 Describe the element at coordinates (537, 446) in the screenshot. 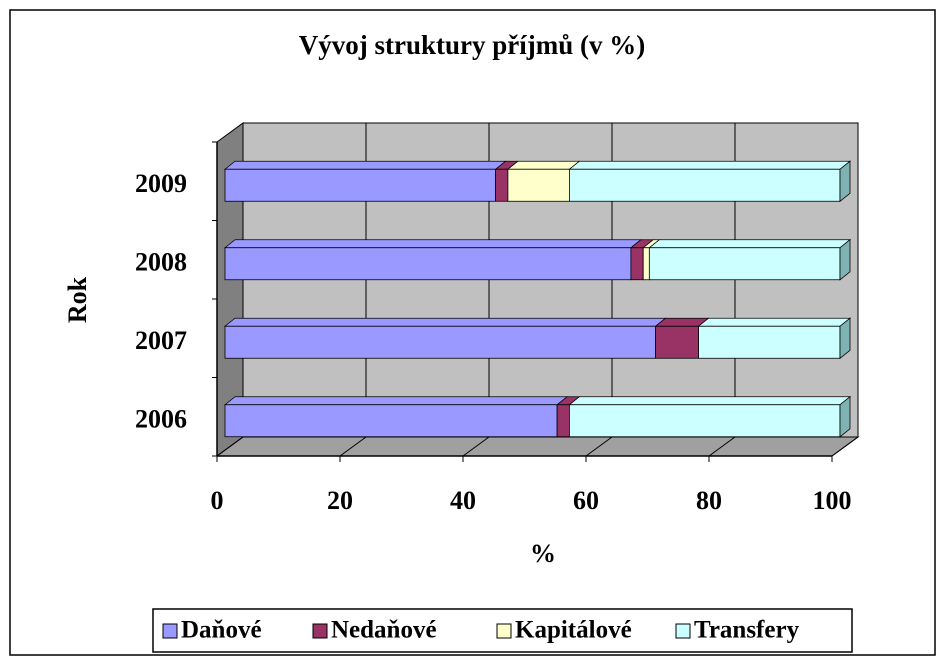

I see `floor` at that location.